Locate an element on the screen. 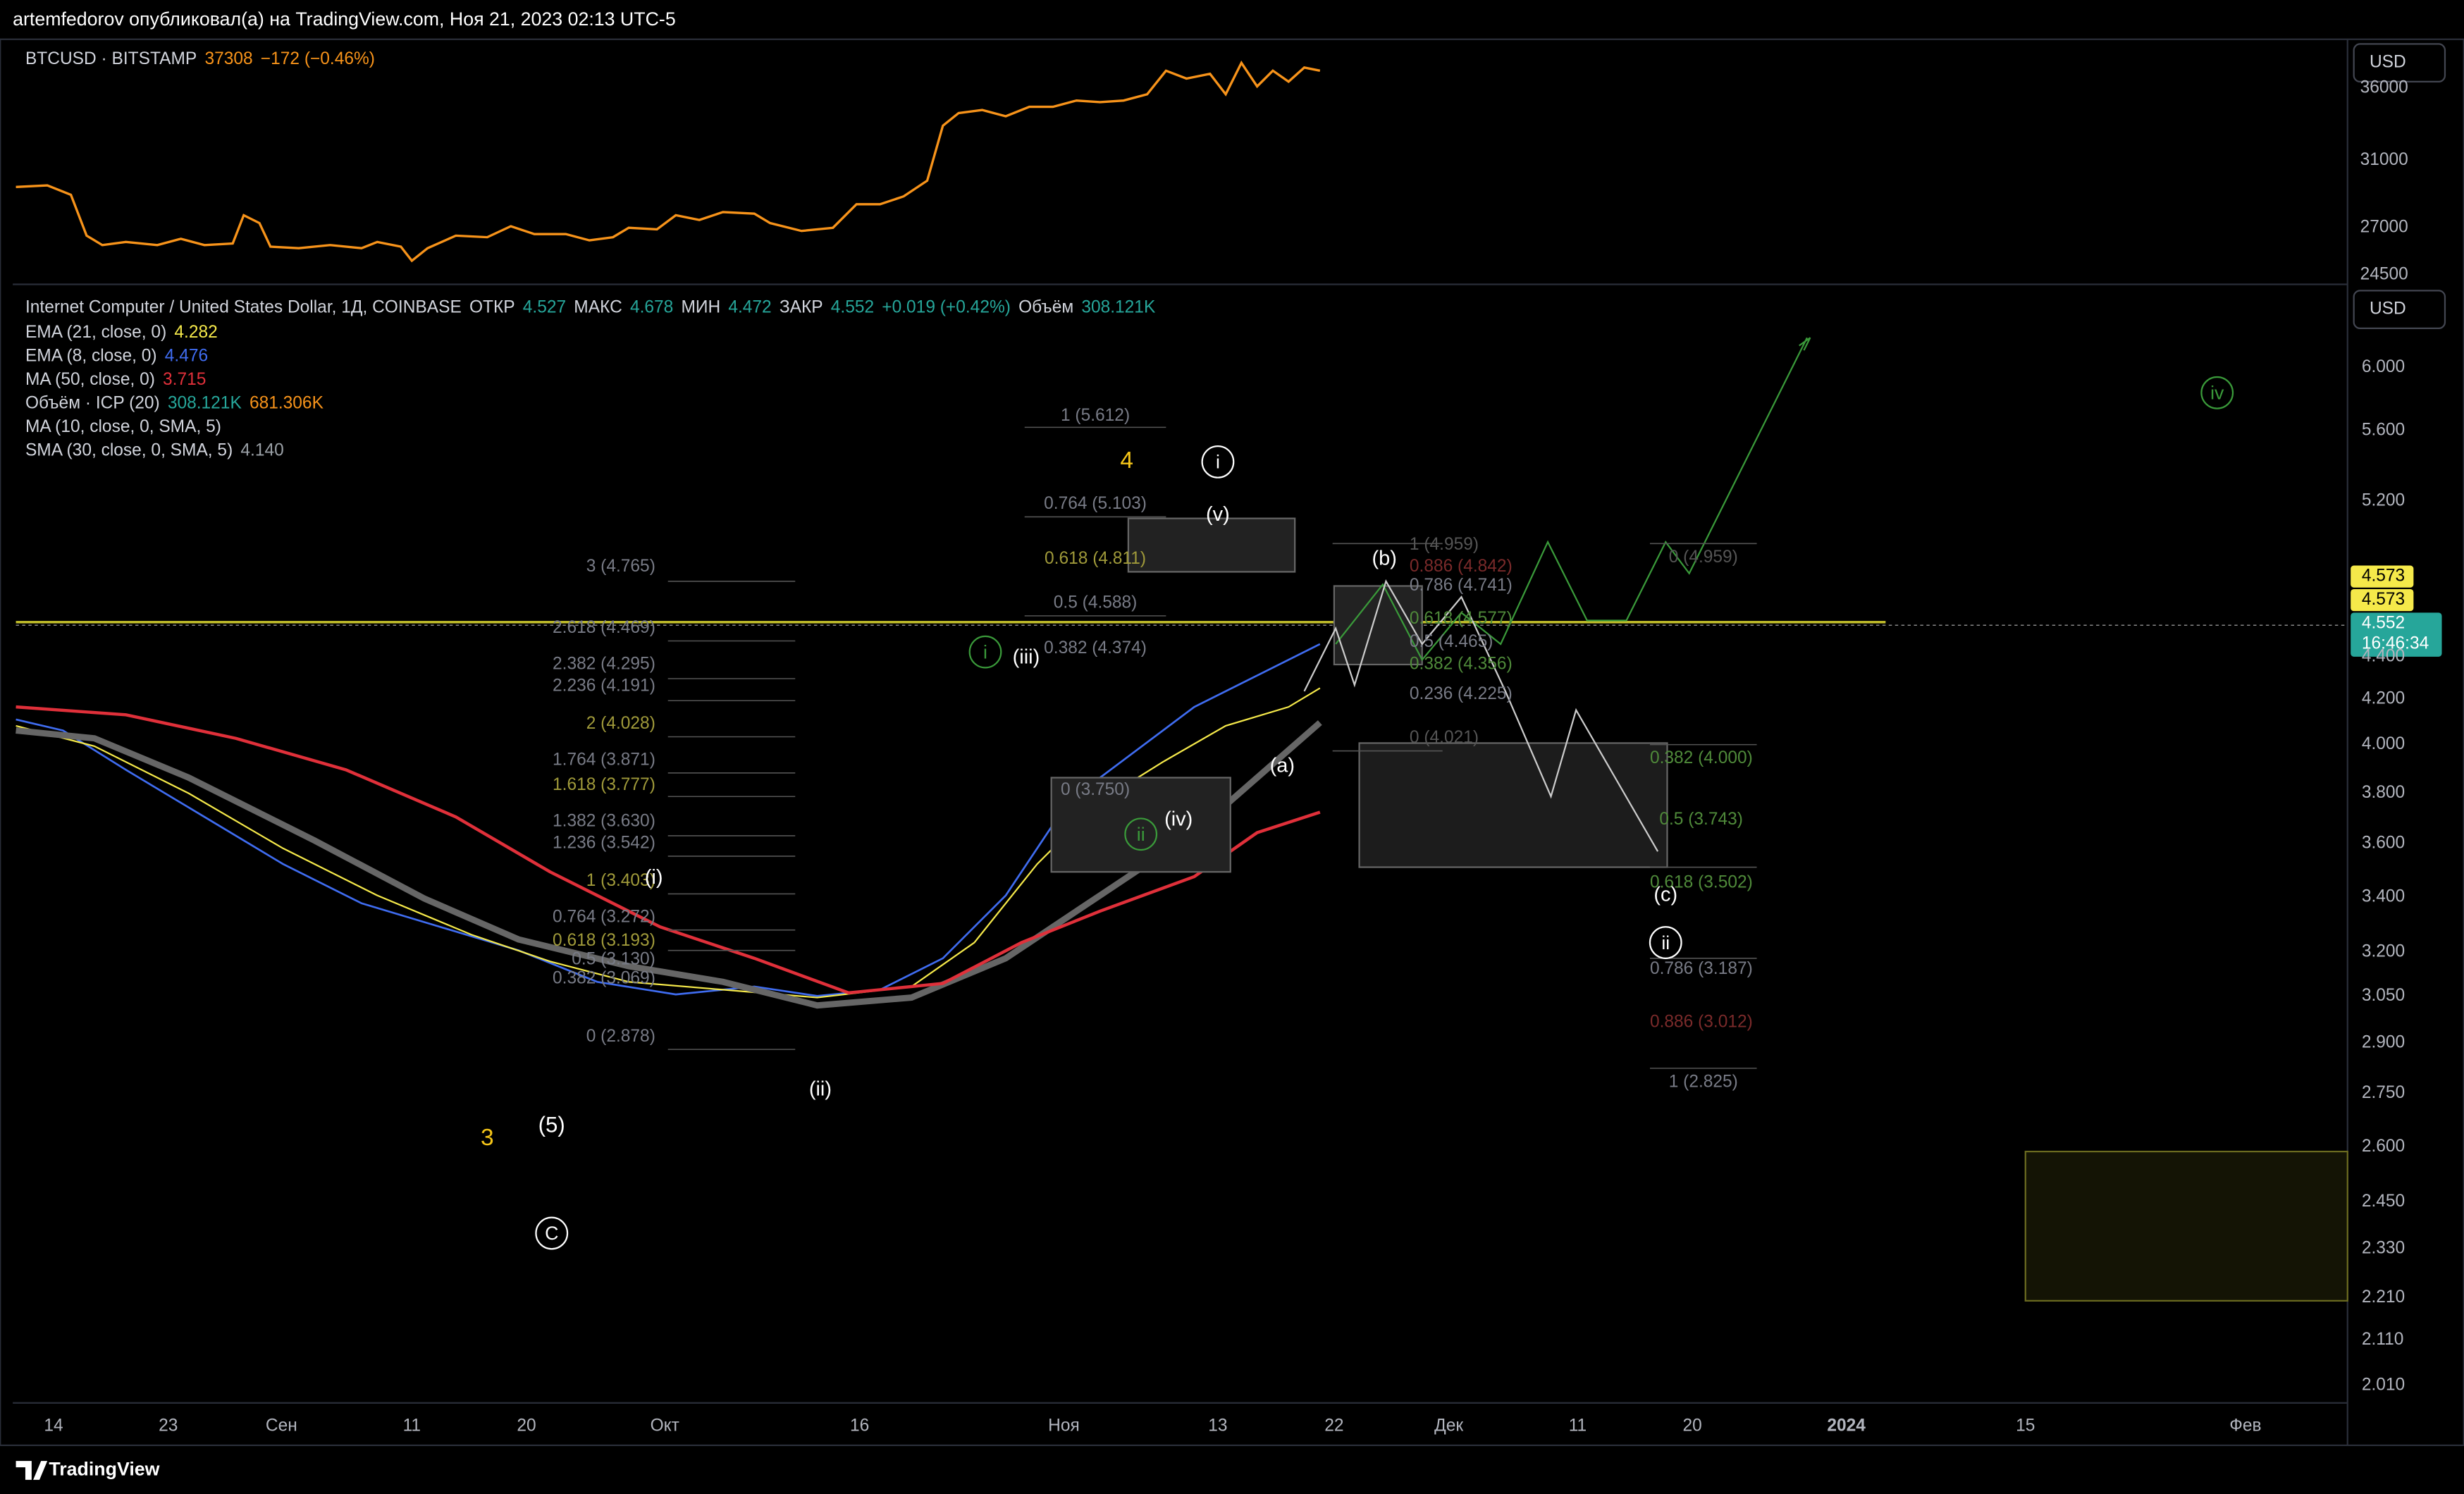  fib-label: 0 (4.021) is located at coordinates (1444, 738).